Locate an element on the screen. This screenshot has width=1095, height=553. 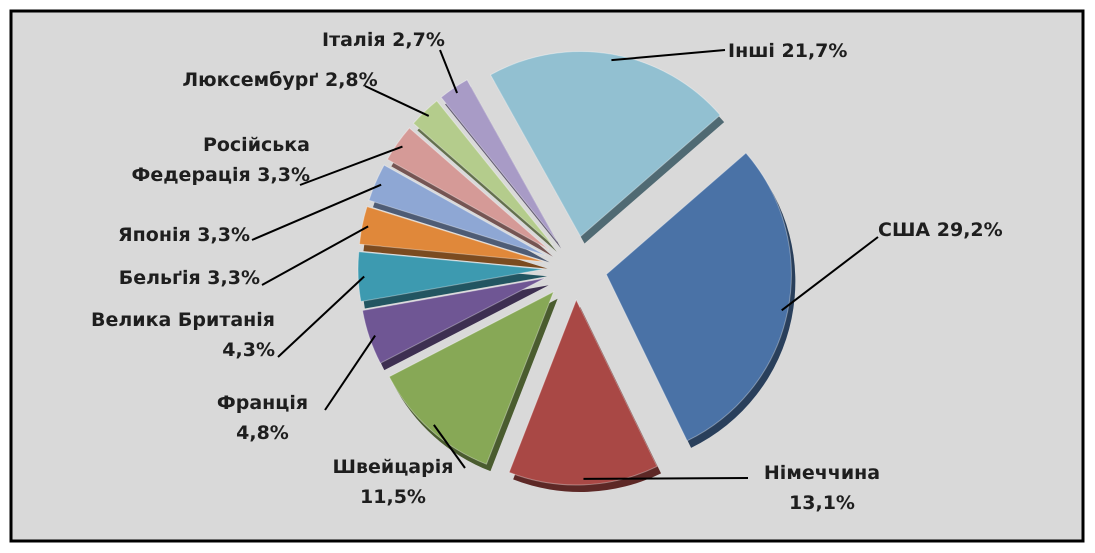
label: Бельґія 3,3% is located at coordinates (160, 278).